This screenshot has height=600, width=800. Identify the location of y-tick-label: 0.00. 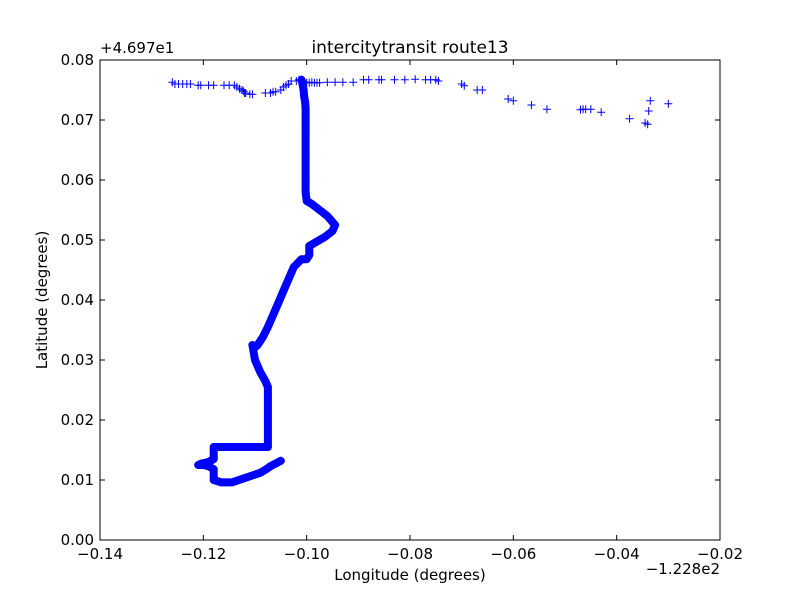
(77, 540).